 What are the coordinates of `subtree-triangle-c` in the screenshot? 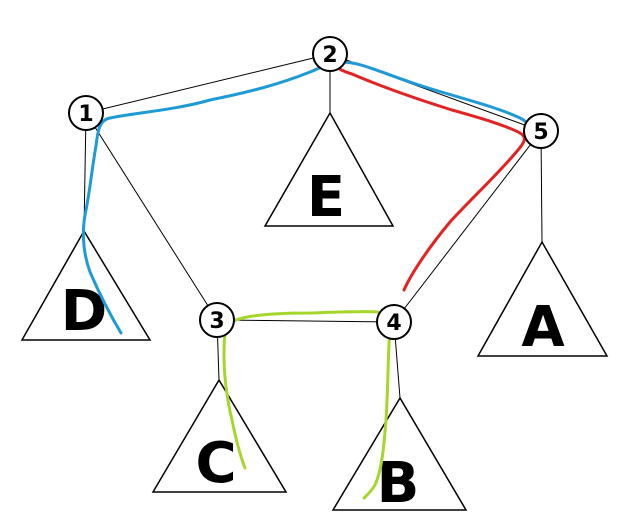 It's located at (219, 435).